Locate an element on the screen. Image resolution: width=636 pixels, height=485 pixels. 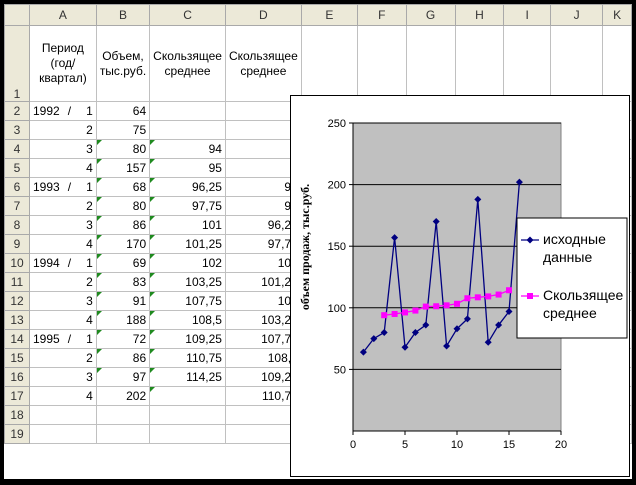
cell-volume: 69 is located at coordinates (123, 263).